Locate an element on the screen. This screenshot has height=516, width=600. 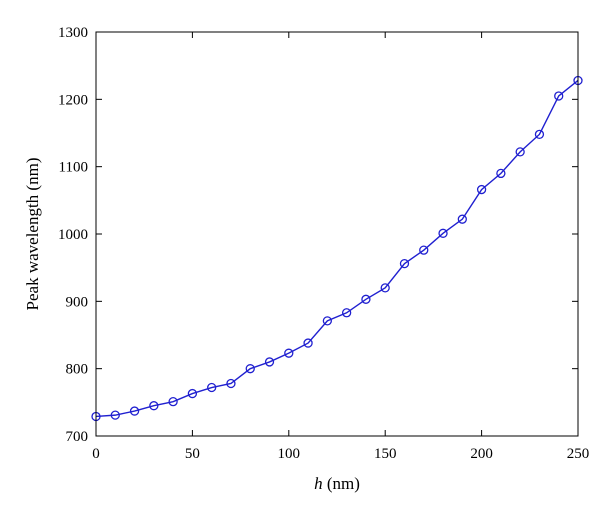
x-axis-label: h (nm) is located at coordinates (337, 483).